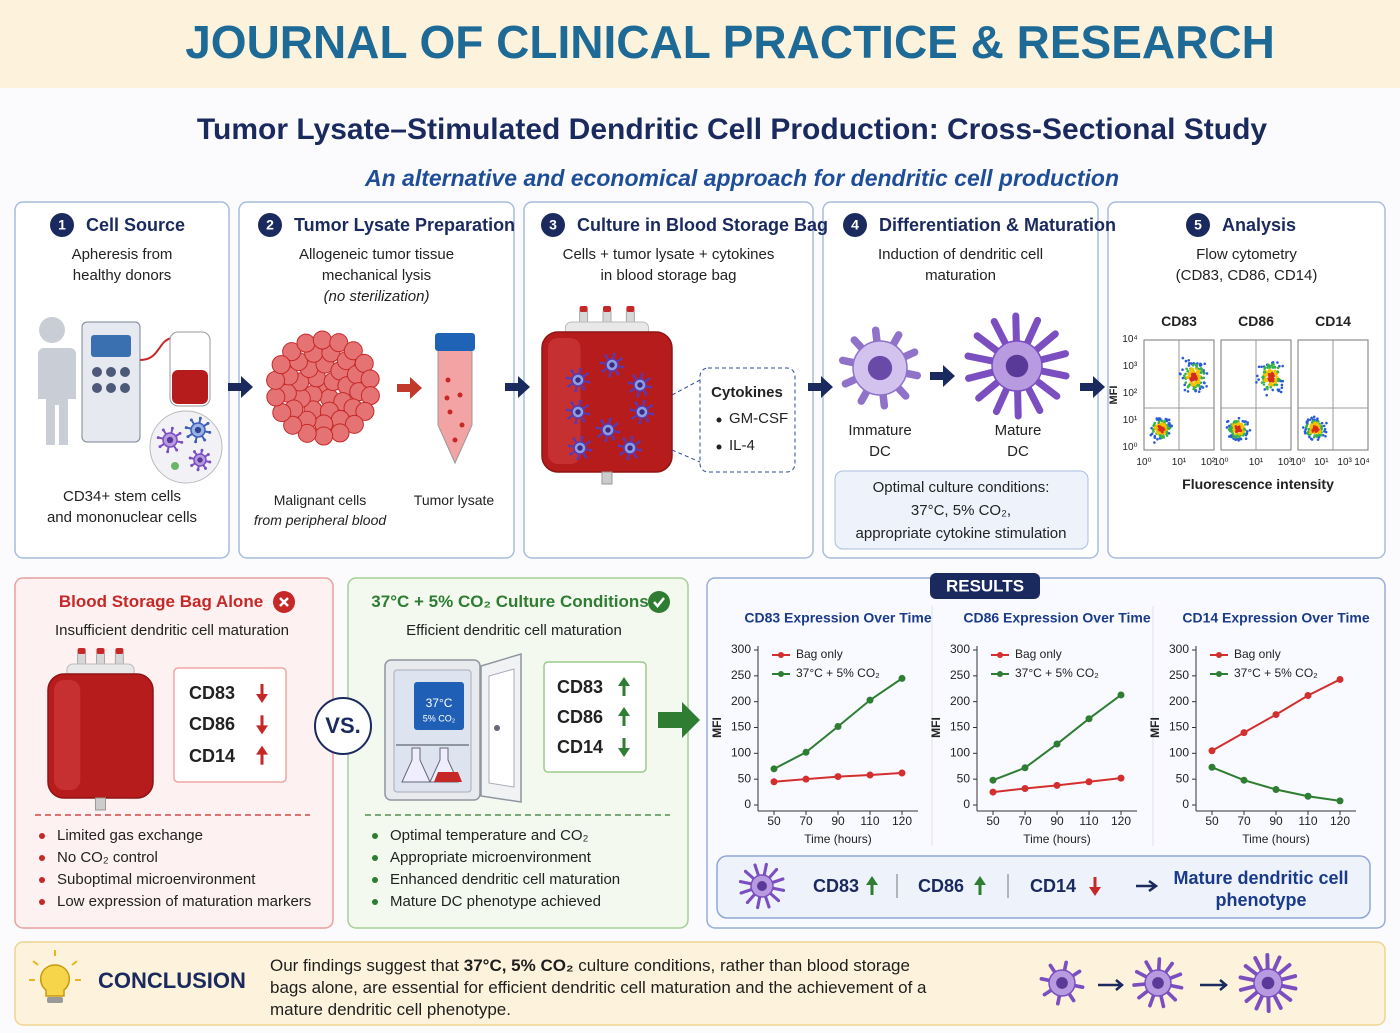  I want to click on y-tick-label: 100, so click(1179, 753).